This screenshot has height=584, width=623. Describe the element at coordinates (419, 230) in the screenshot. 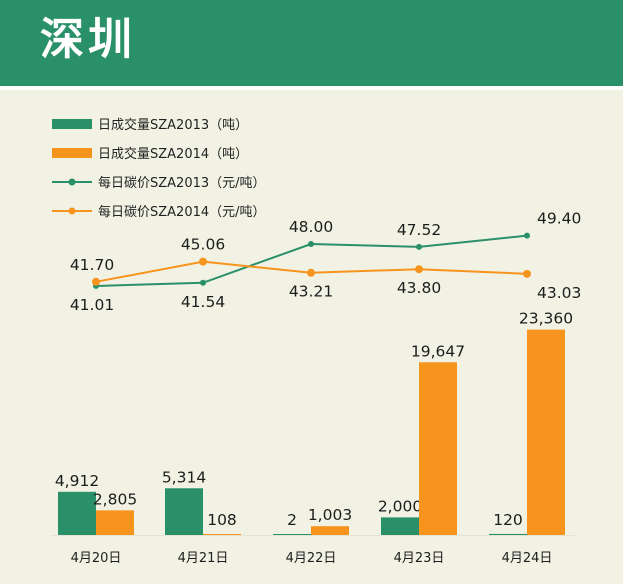

I see `line-label-0-3: 47.52` at that location.